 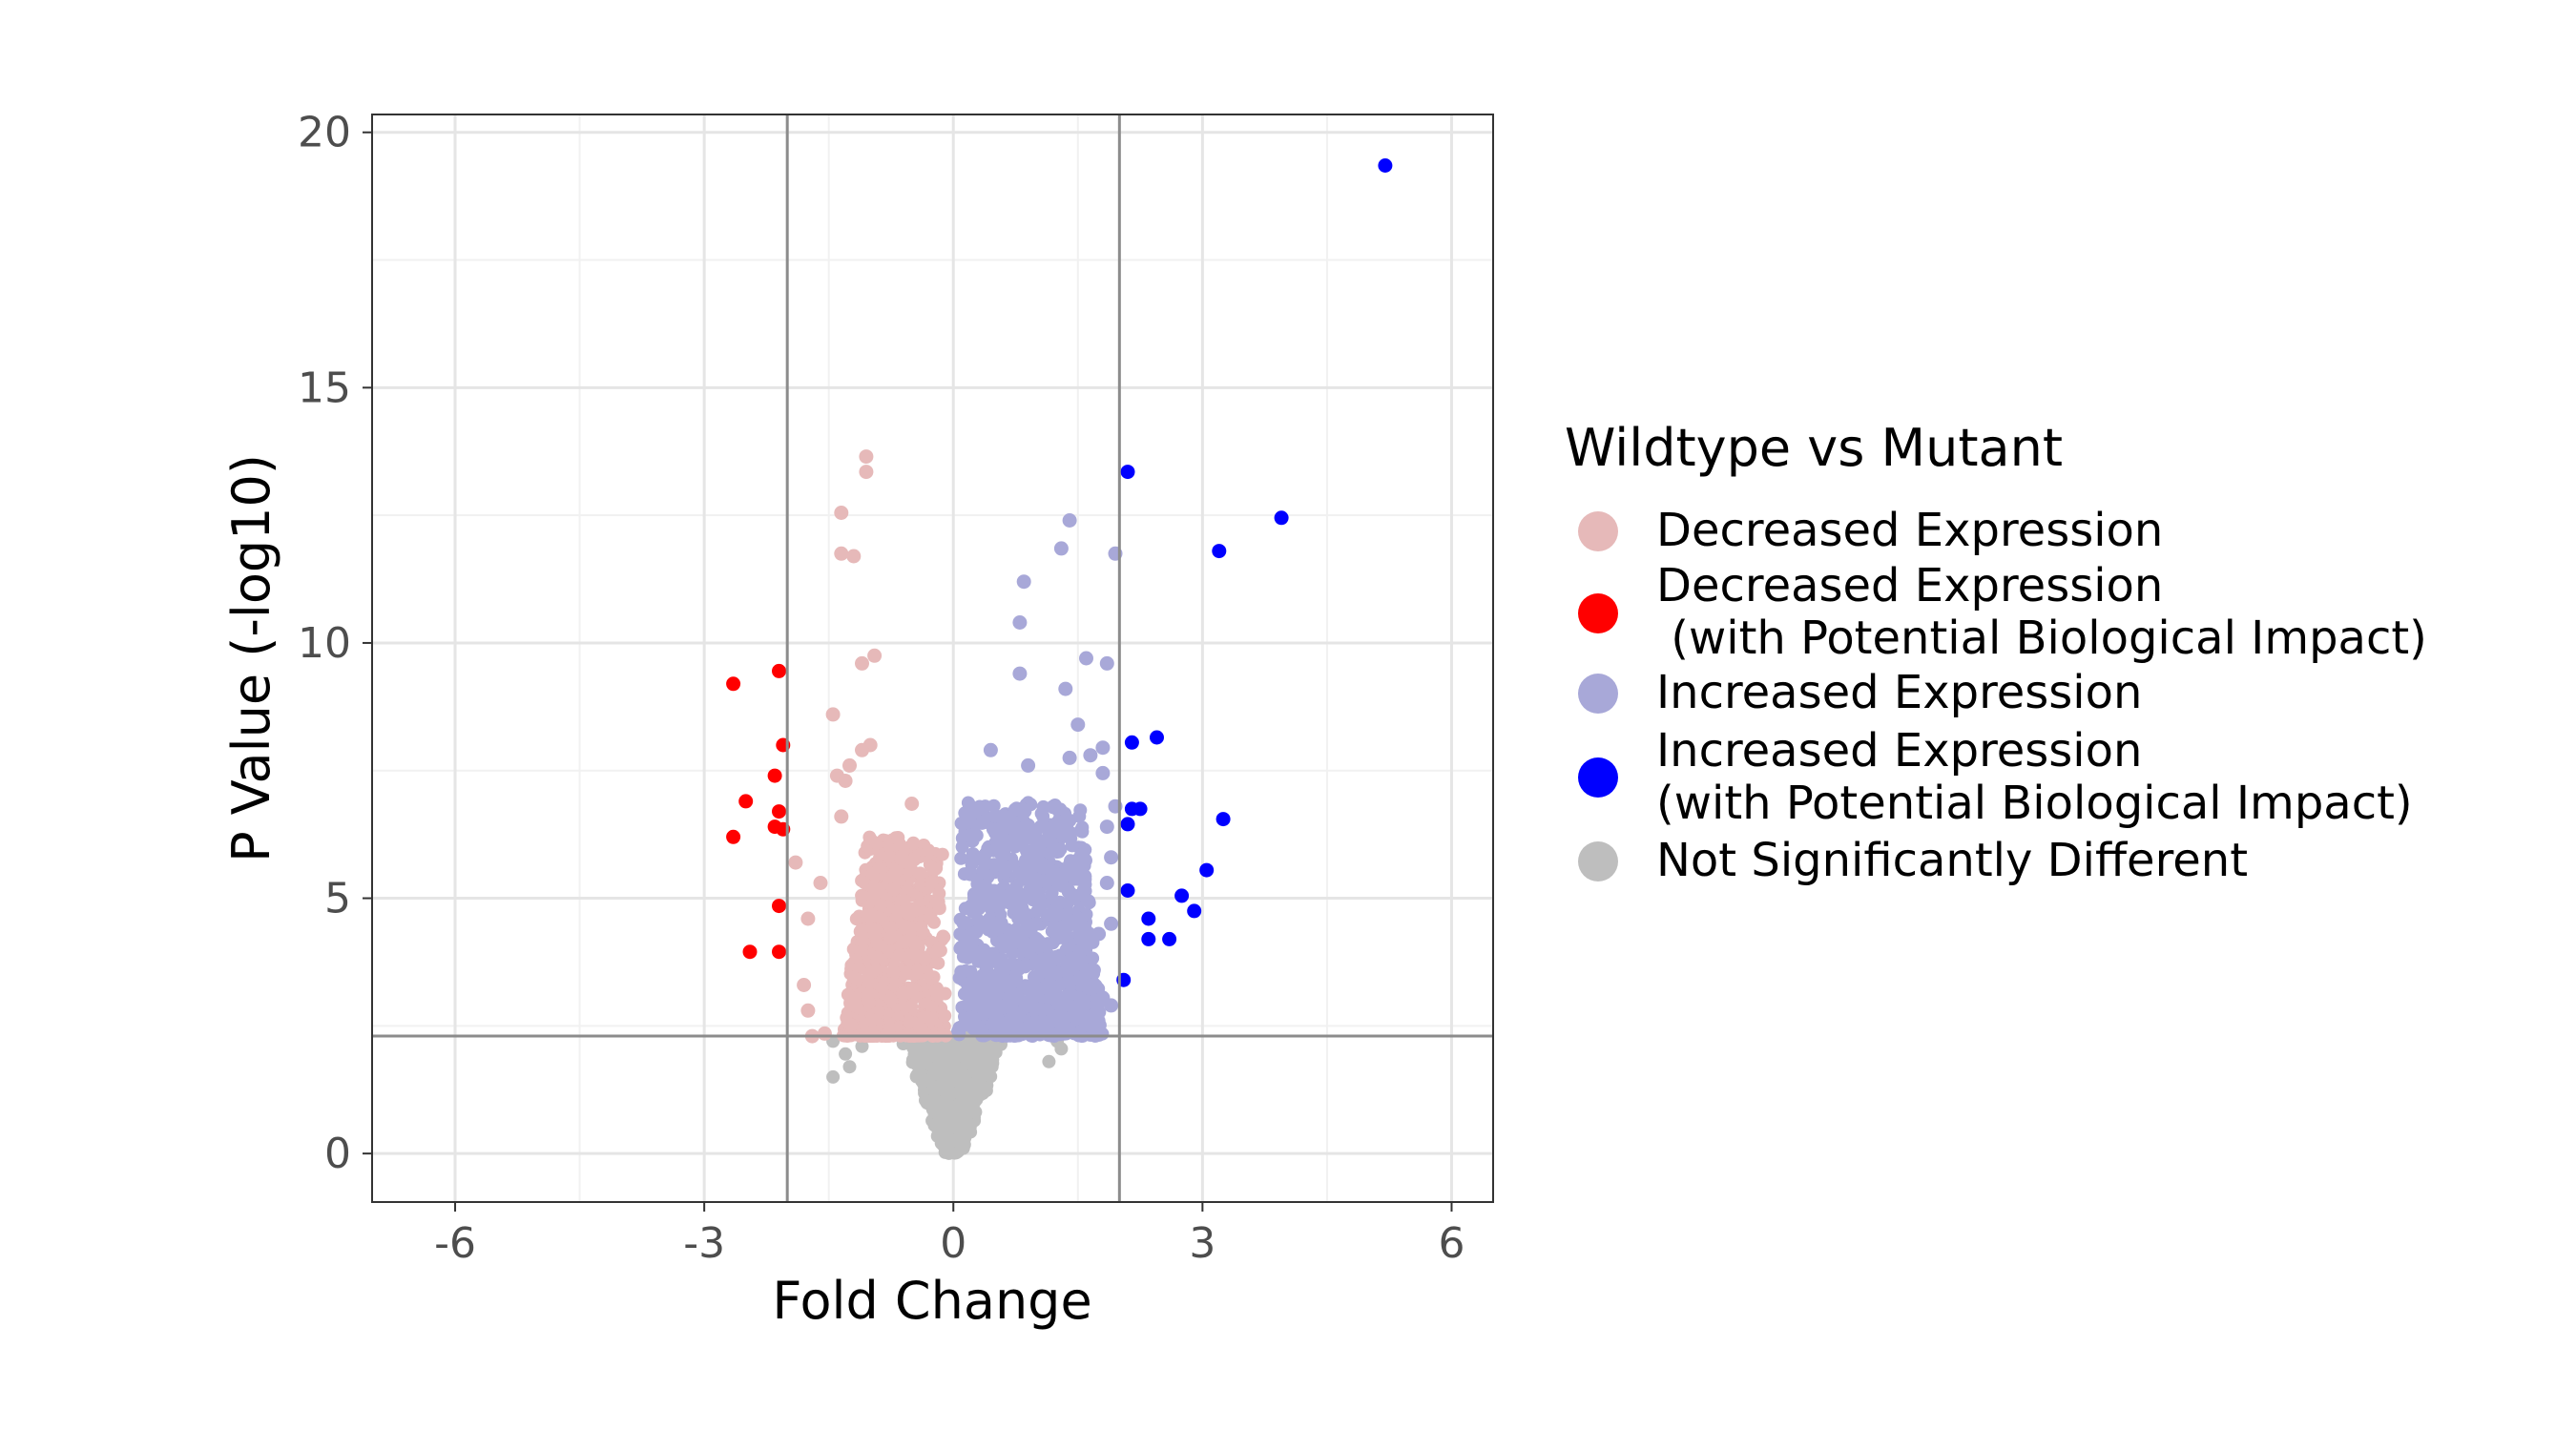 What do you see at coordinates (337, 899) in the screenshot?
I see `y-tick-label: 5` at bounding box center [337, 899].